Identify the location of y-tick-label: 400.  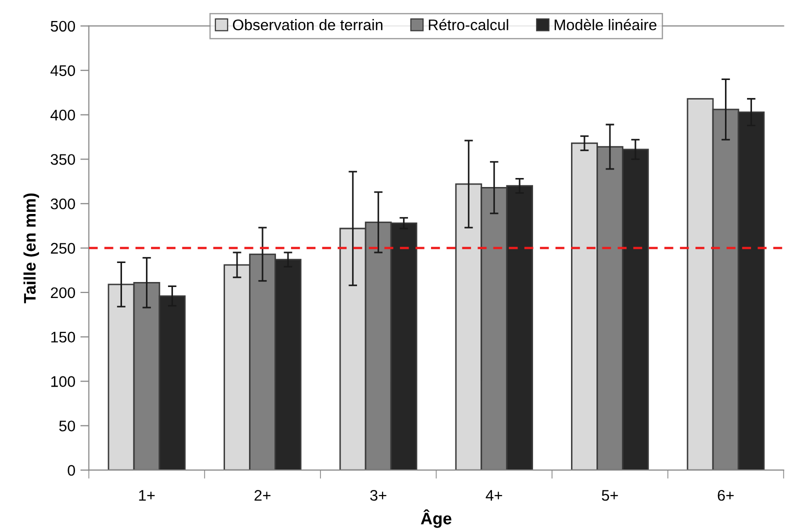
(63, 115).